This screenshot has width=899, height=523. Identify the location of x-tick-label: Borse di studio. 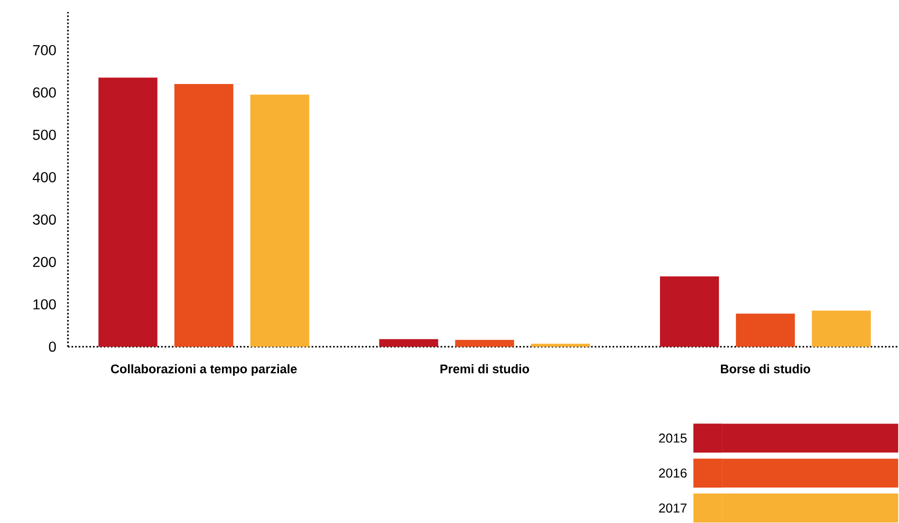
(765, 369).